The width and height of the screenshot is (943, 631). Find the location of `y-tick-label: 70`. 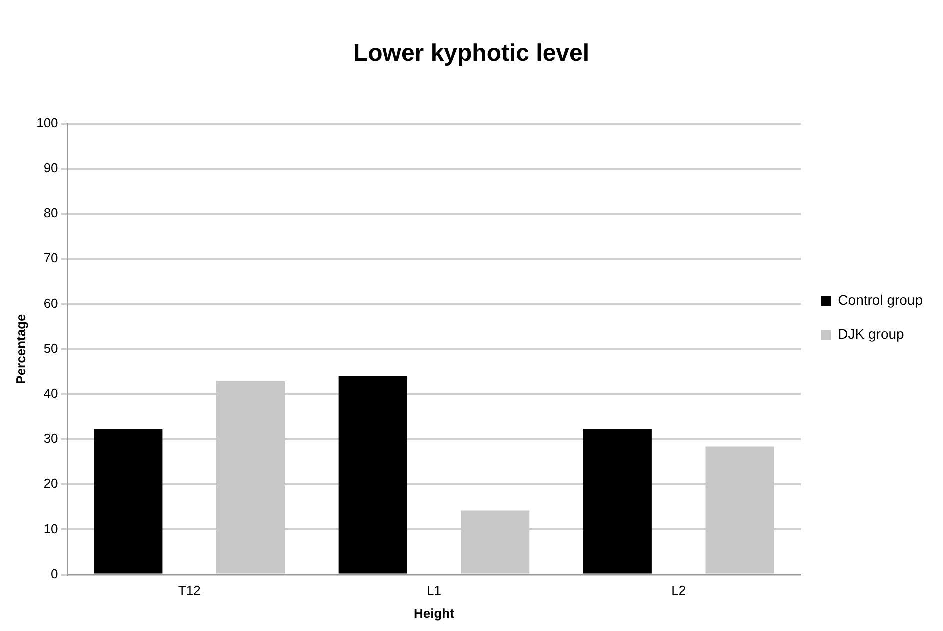

y-tick-label: 70 is located at coordinates (51, 258).